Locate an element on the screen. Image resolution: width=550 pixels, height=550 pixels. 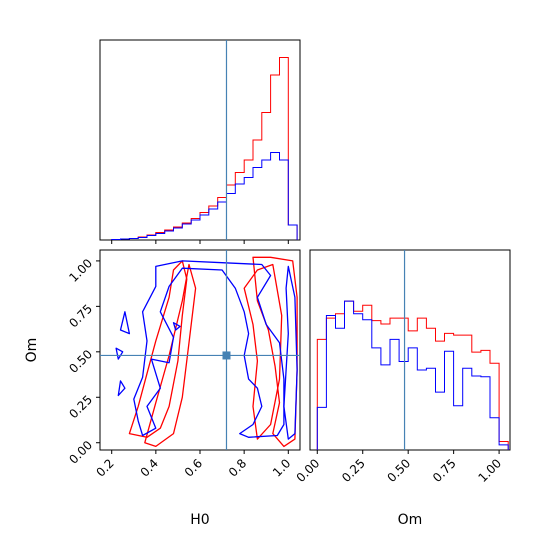
h0-histogram-blue is located at coordinates (204, 196).